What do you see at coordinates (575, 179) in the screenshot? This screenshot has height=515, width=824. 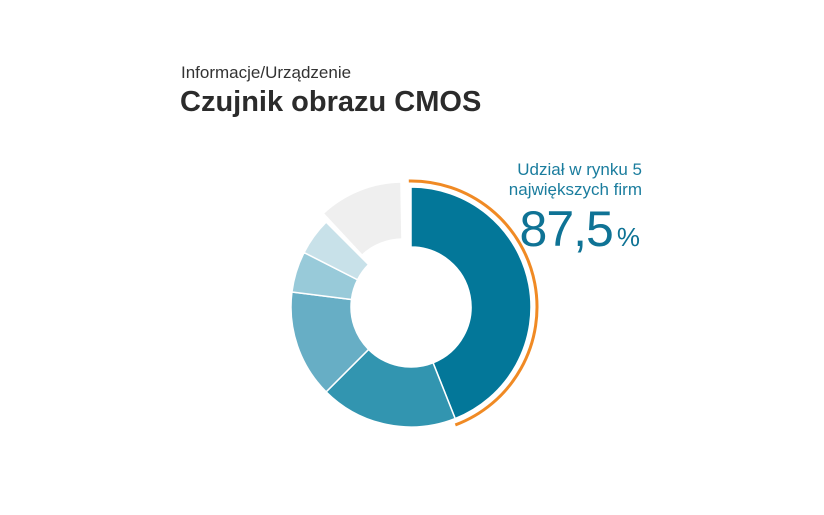 I see `market-share-label: Udział w rynku 5 największych firm` at bounding box center [575, 179].